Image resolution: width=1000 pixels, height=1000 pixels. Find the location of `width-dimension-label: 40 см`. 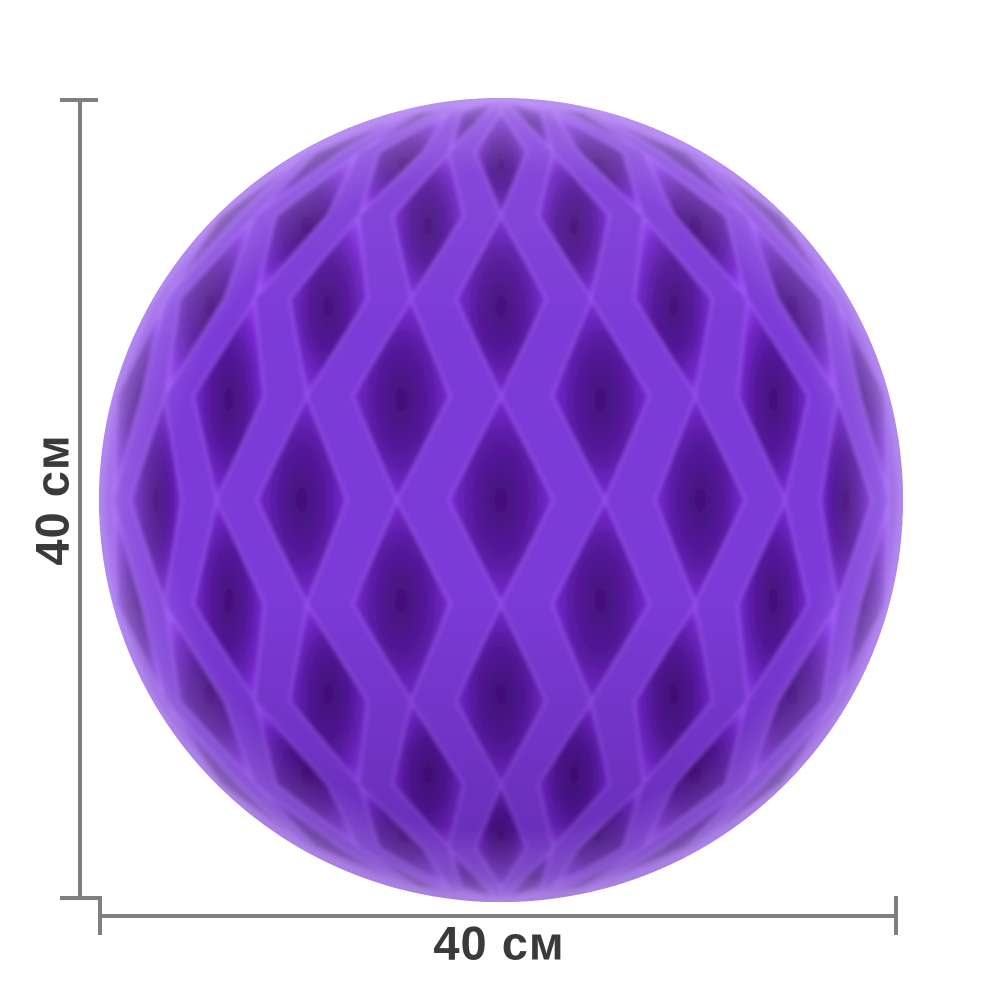

width-dimension-label: 40 см is located at coordinates (499, 943).